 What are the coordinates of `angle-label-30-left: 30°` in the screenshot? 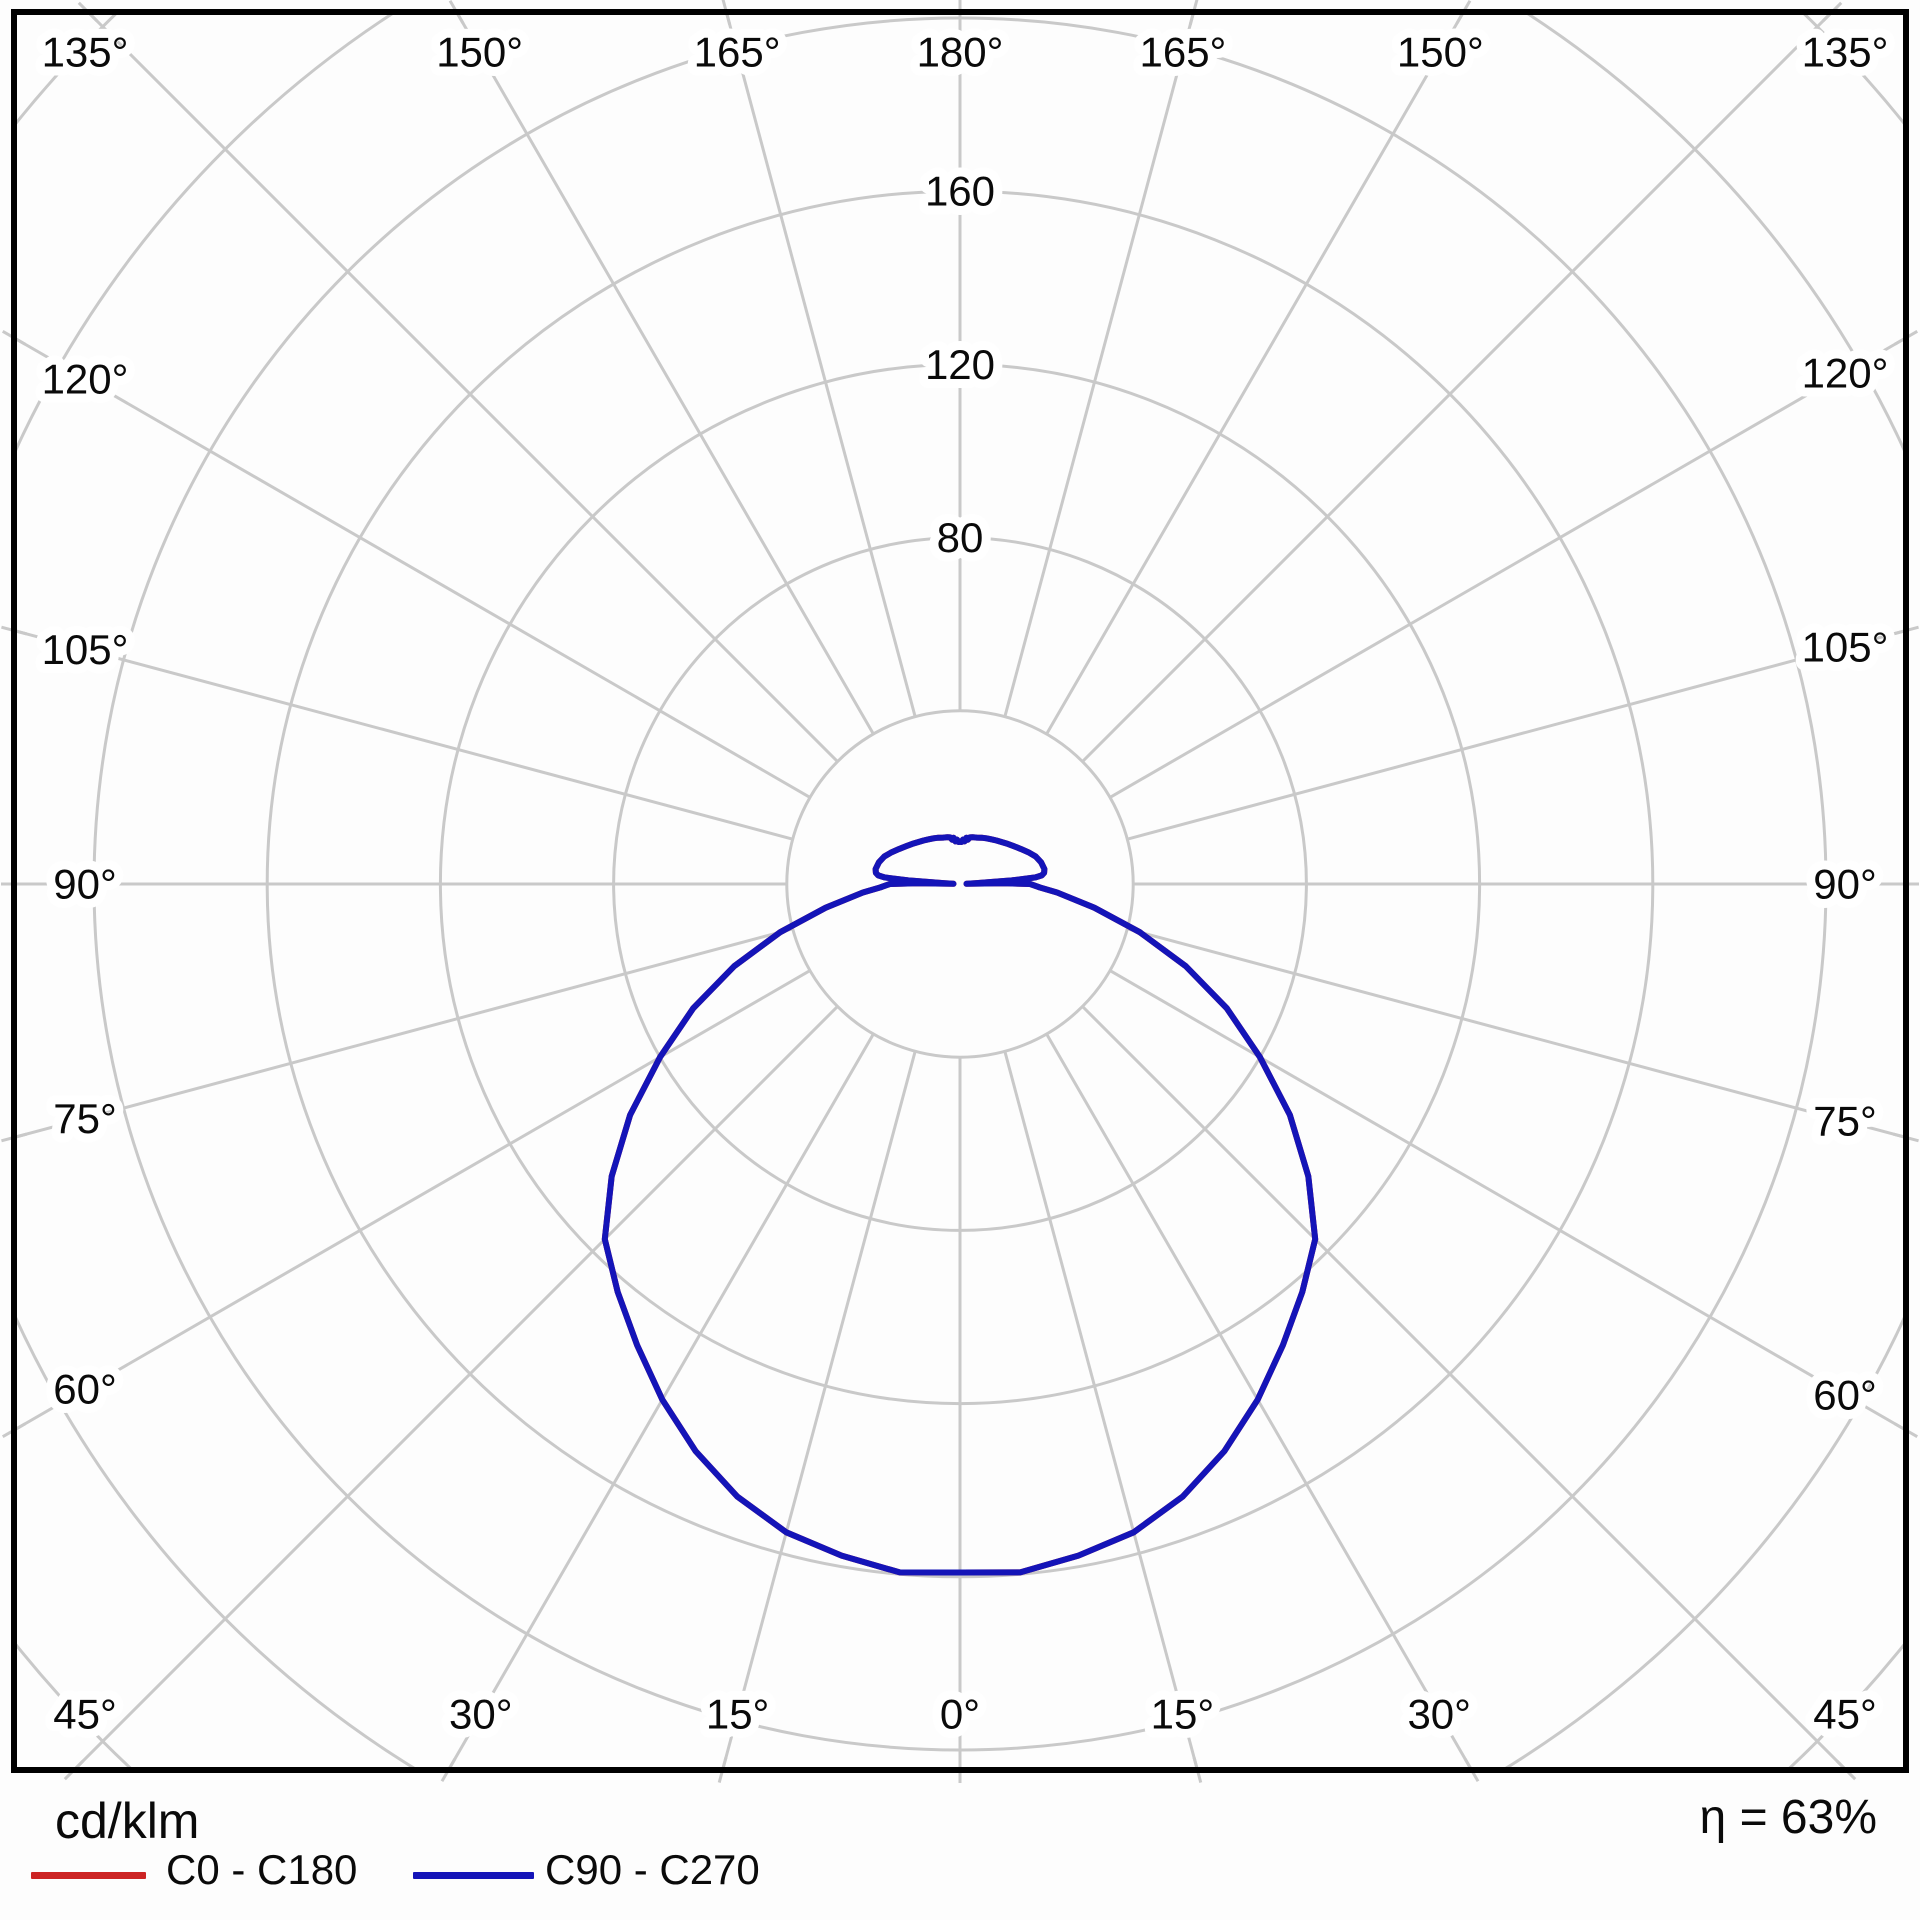 It's located at (481, 1714).